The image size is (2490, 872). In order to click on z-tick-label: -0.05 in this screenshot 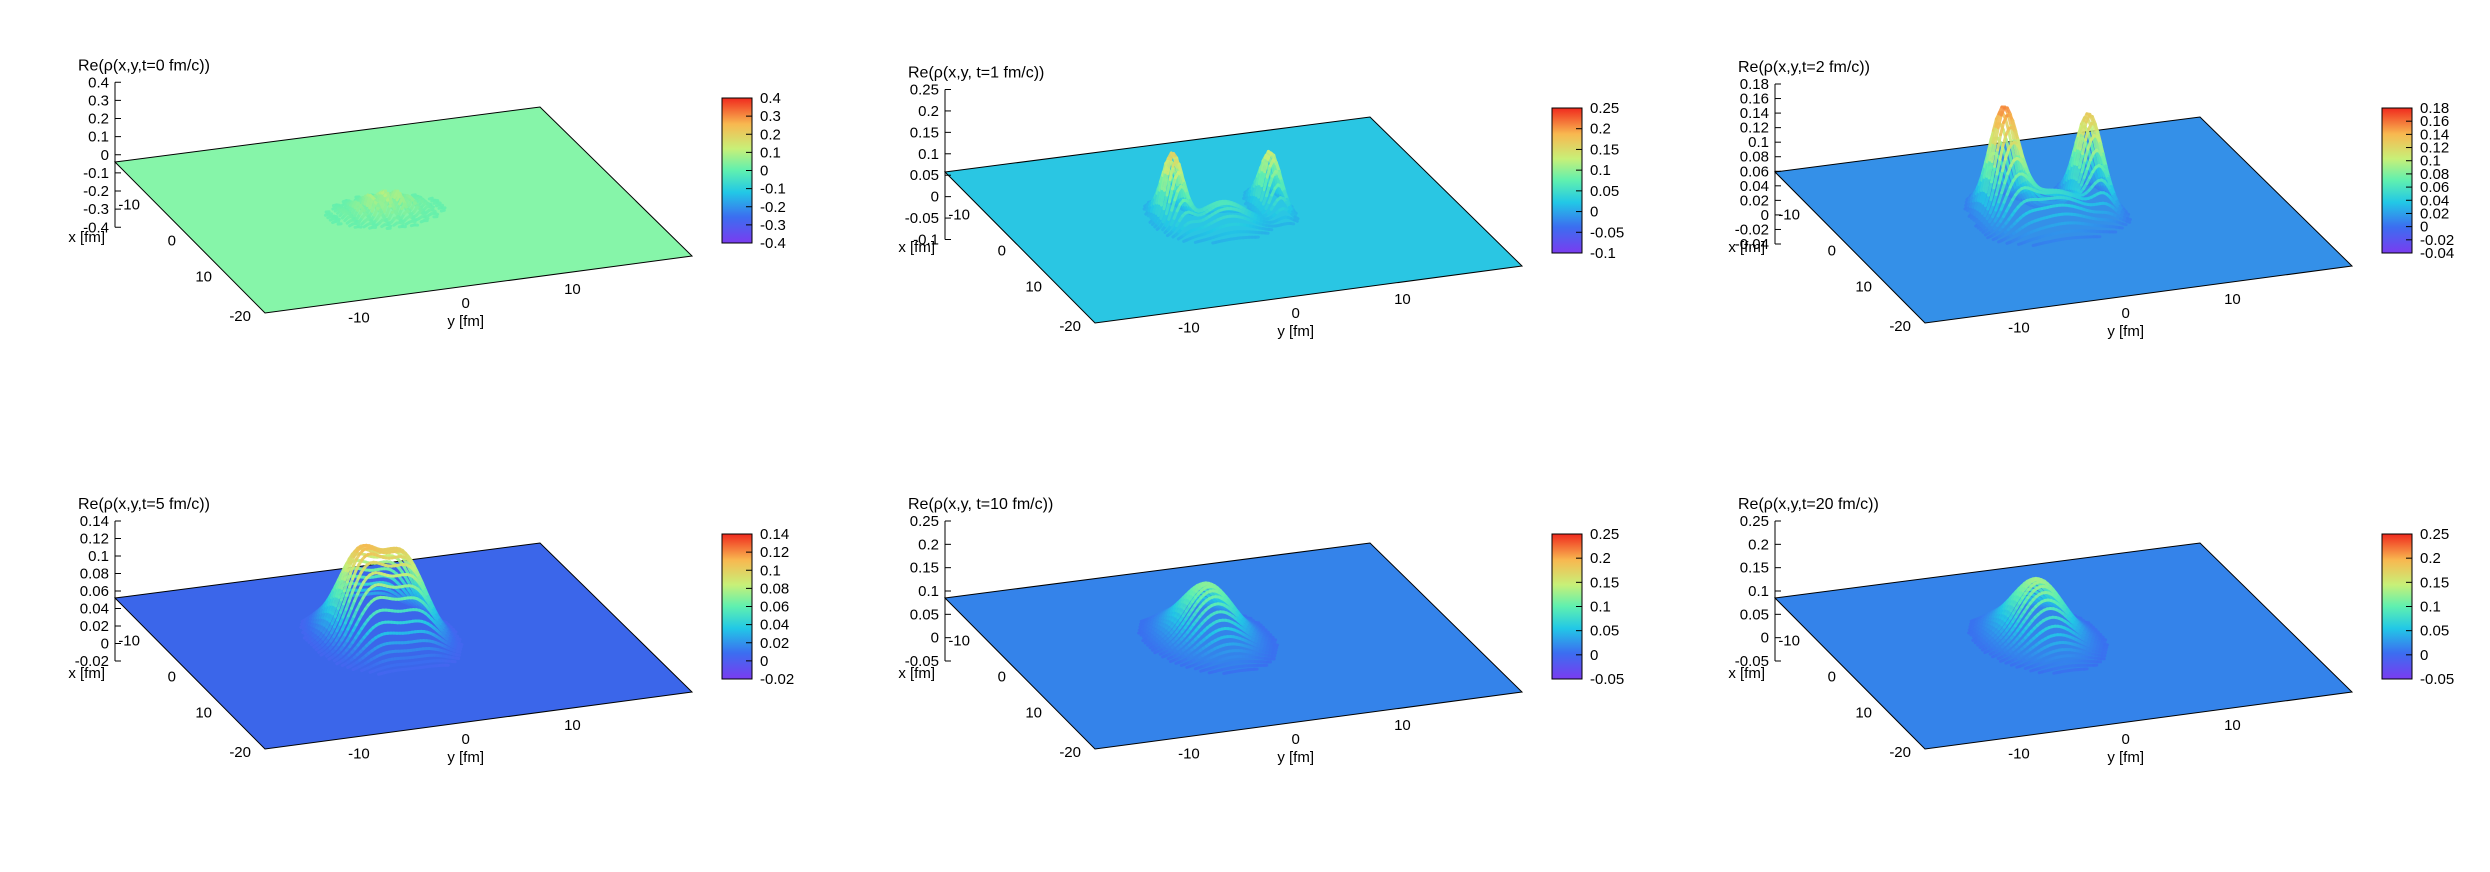, I will do `click(922, 218)`.